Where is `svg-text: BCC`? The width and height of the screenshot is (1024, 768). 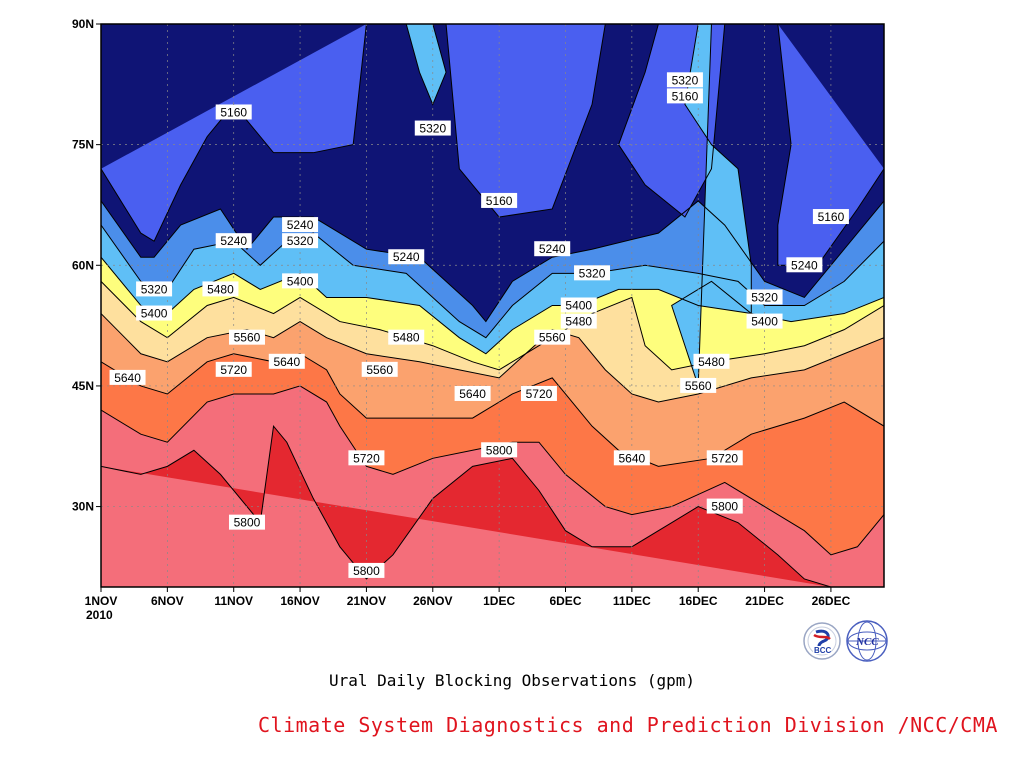
svg-text: BCC is located at coordinates (823, 650).